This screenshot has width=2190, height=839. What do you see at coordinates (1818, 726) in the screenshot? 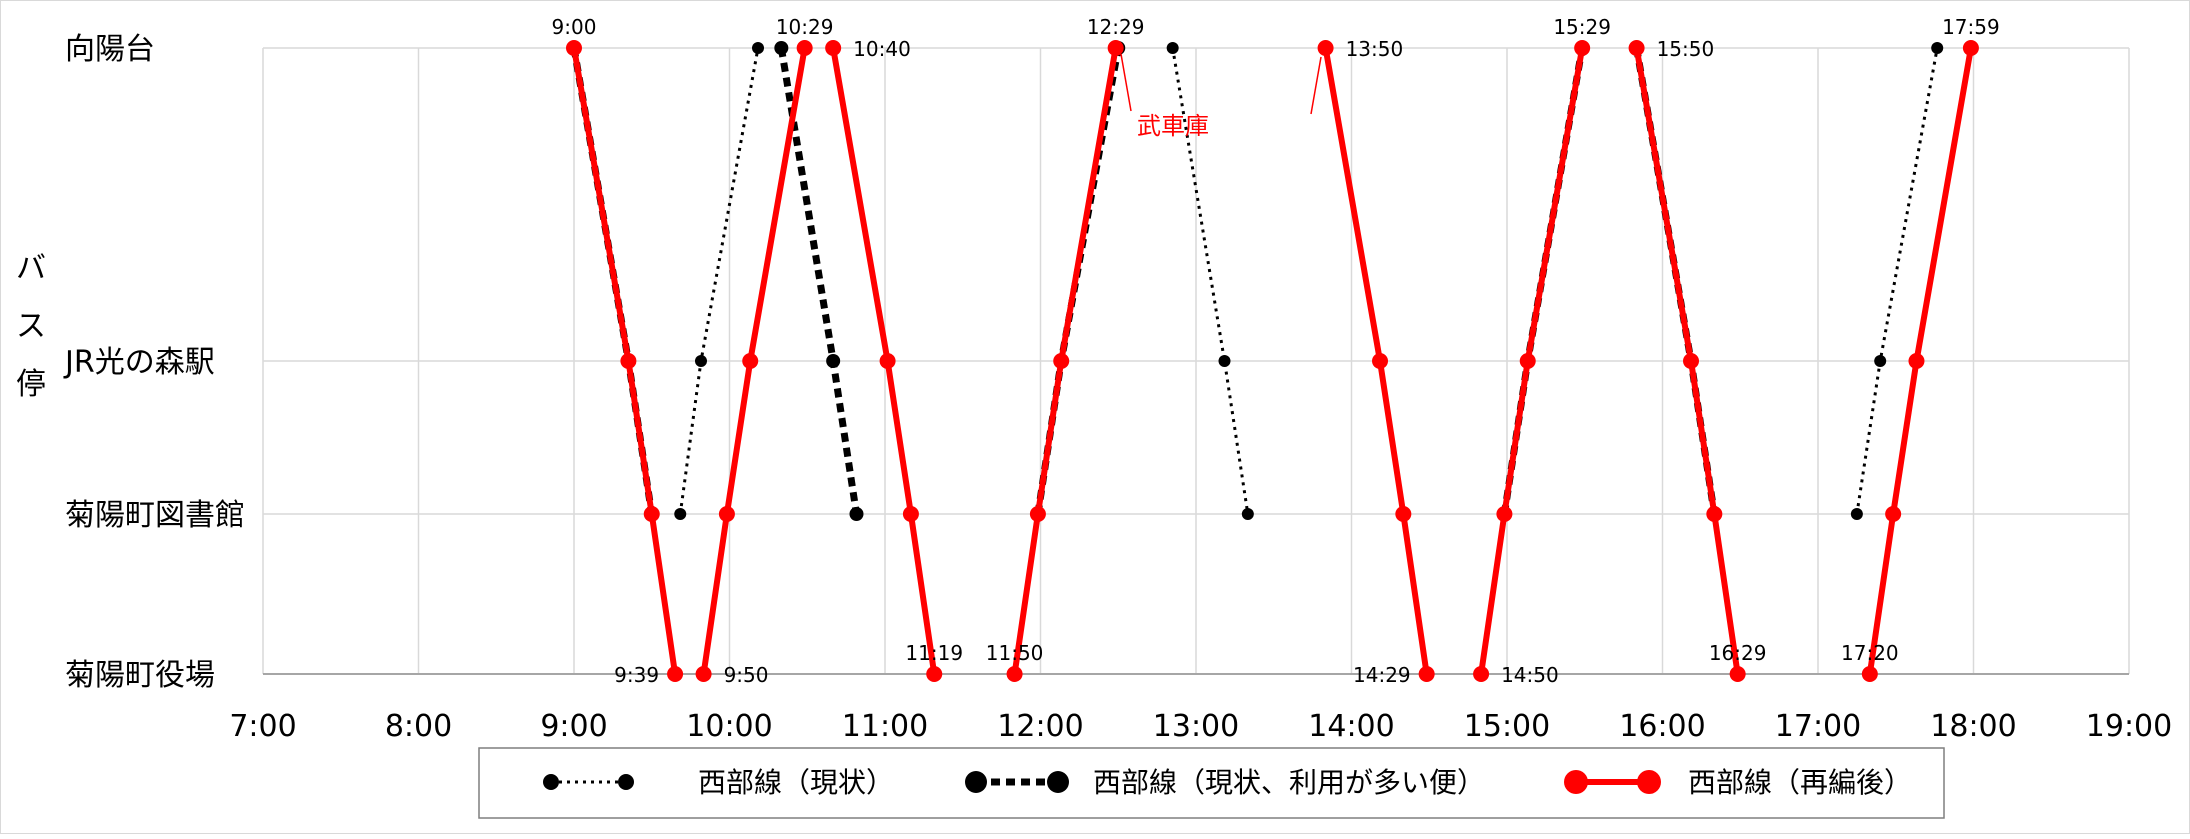
I see `x-tick-label: 17:00` at bounding box center [1818, 726].